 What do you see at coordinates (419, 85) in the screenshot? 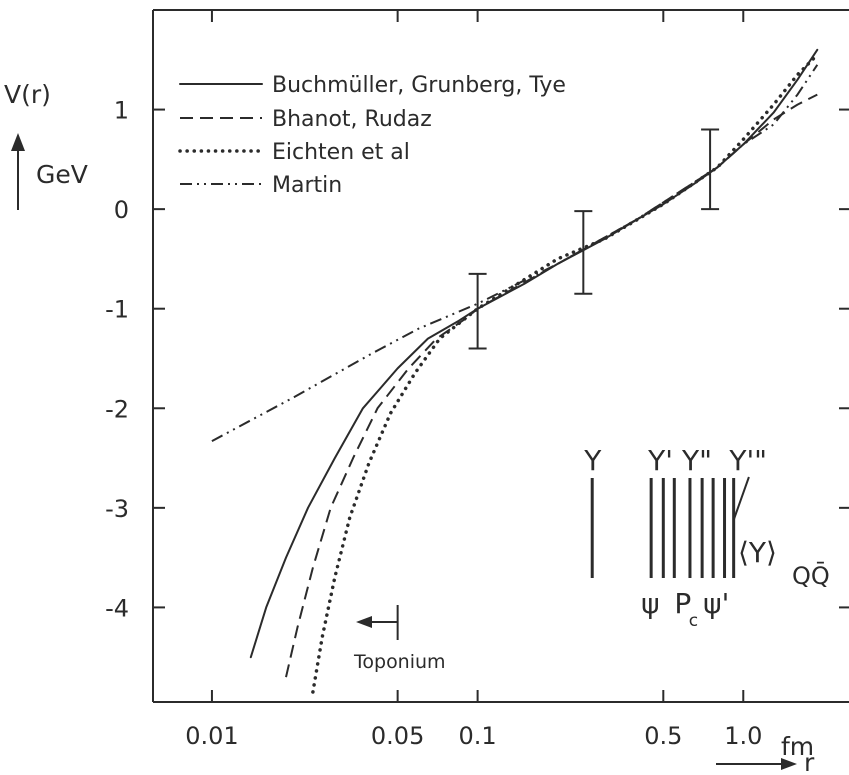
I see `legend-label: Buchmüller, Grunberg, Tye` at bounding box center [419, 85].